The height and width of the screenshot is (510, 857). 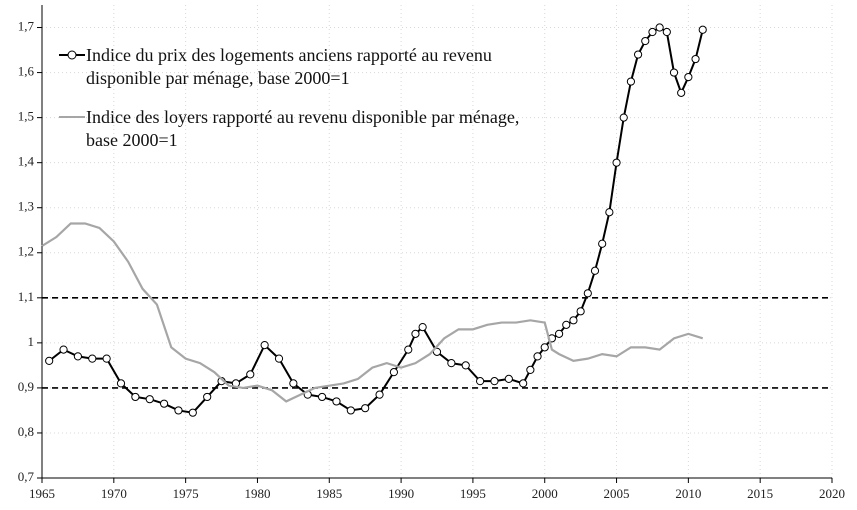 I want to click on x-tick-label: 1965, so click(x=42, y=493).